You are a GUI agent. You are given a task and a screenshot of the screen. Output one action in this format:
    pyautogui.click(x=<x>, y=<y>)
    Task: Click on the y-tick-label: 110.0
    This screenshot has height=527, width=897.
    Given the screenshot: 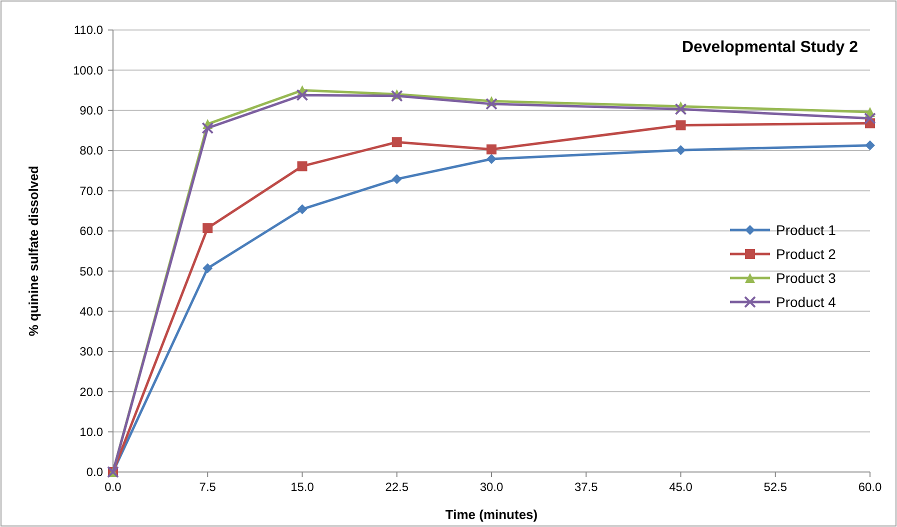 What is the action you would take?
    pyautogui.click(x=89, y=30)
    